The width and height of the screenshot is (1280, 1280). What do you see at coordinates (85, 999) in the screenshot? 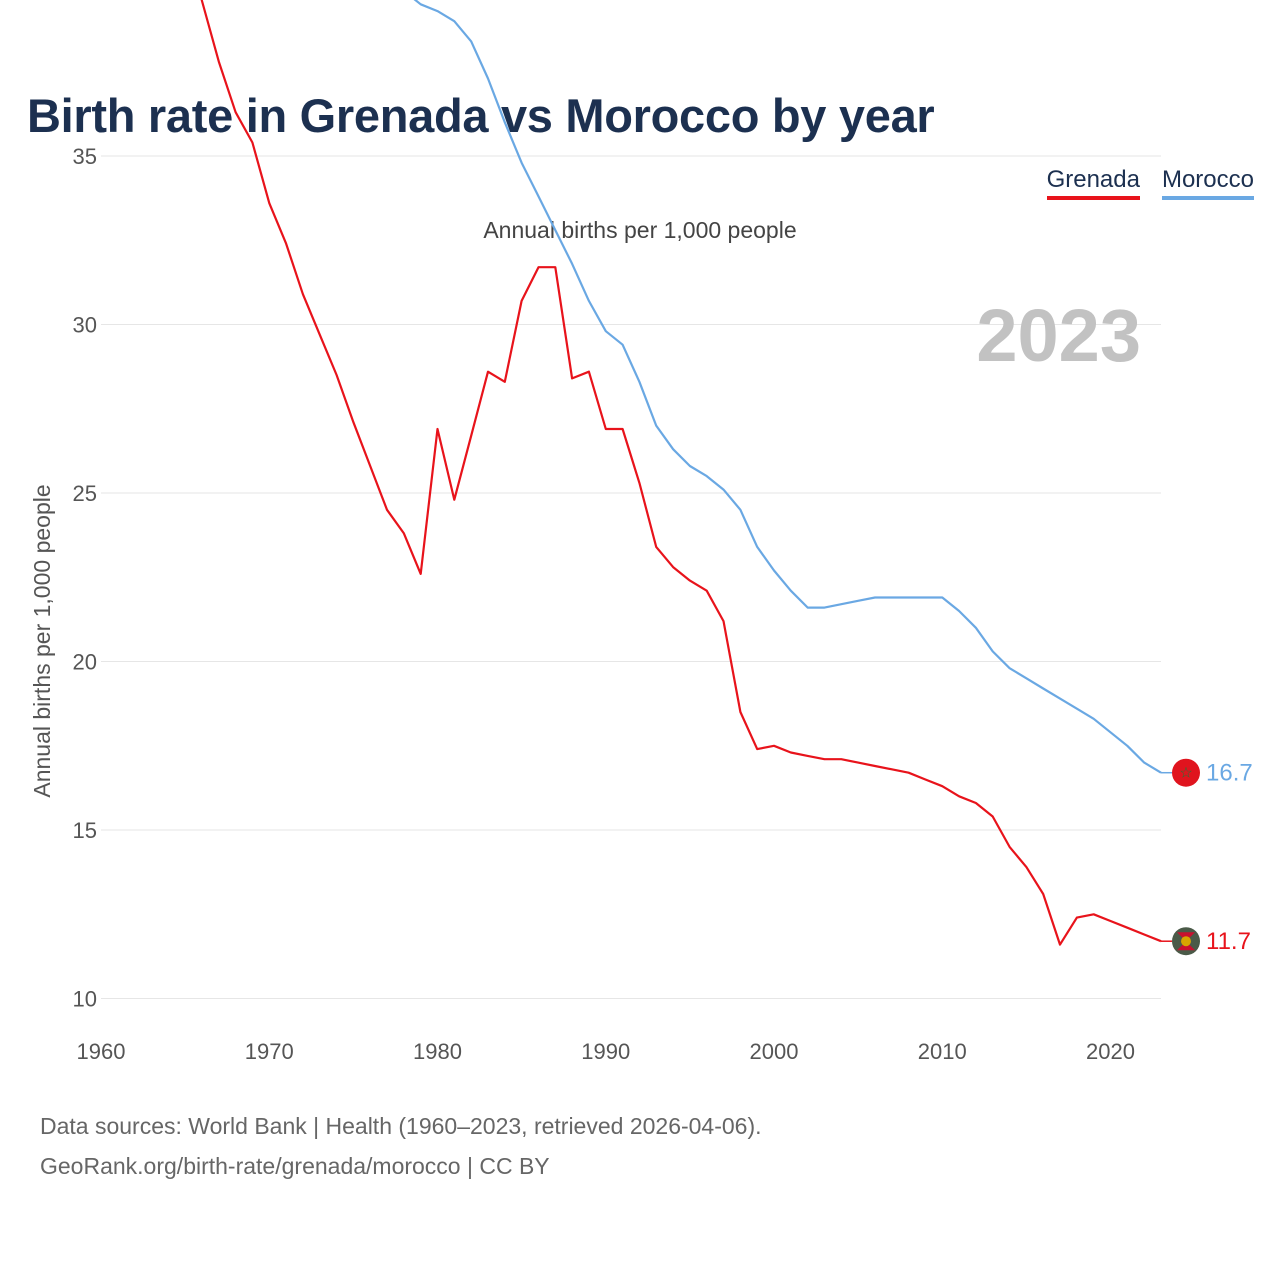
I see `y-tick-label-10: 10` at bounding box center [85, 999].